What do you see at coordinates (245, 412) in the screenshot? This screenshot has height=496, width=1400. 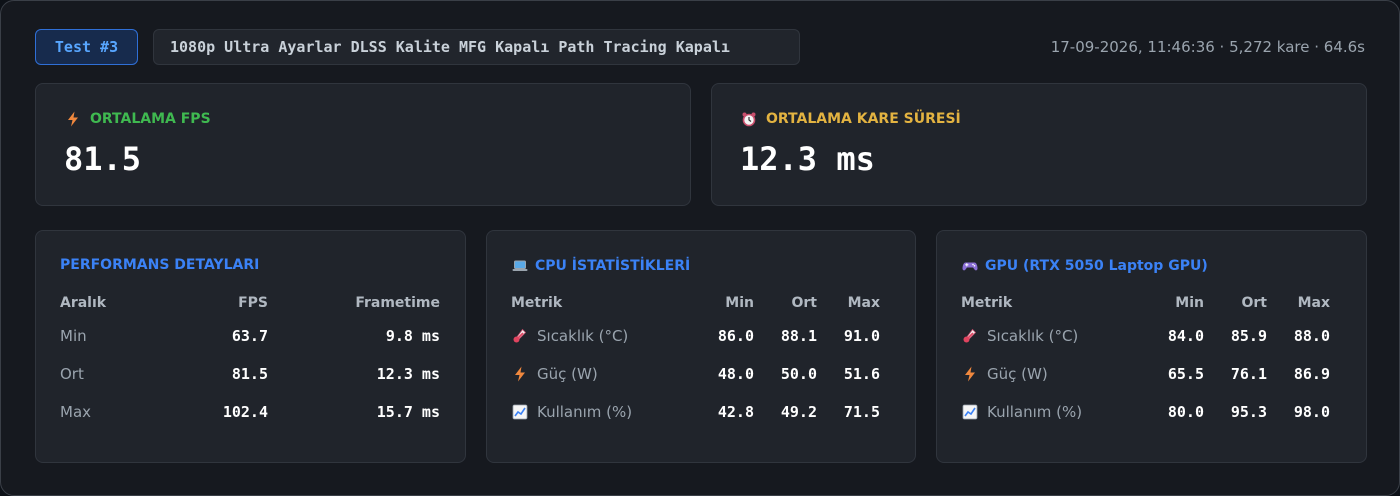 I see `fps-value: 102.4` at bounding box center [245, 412].